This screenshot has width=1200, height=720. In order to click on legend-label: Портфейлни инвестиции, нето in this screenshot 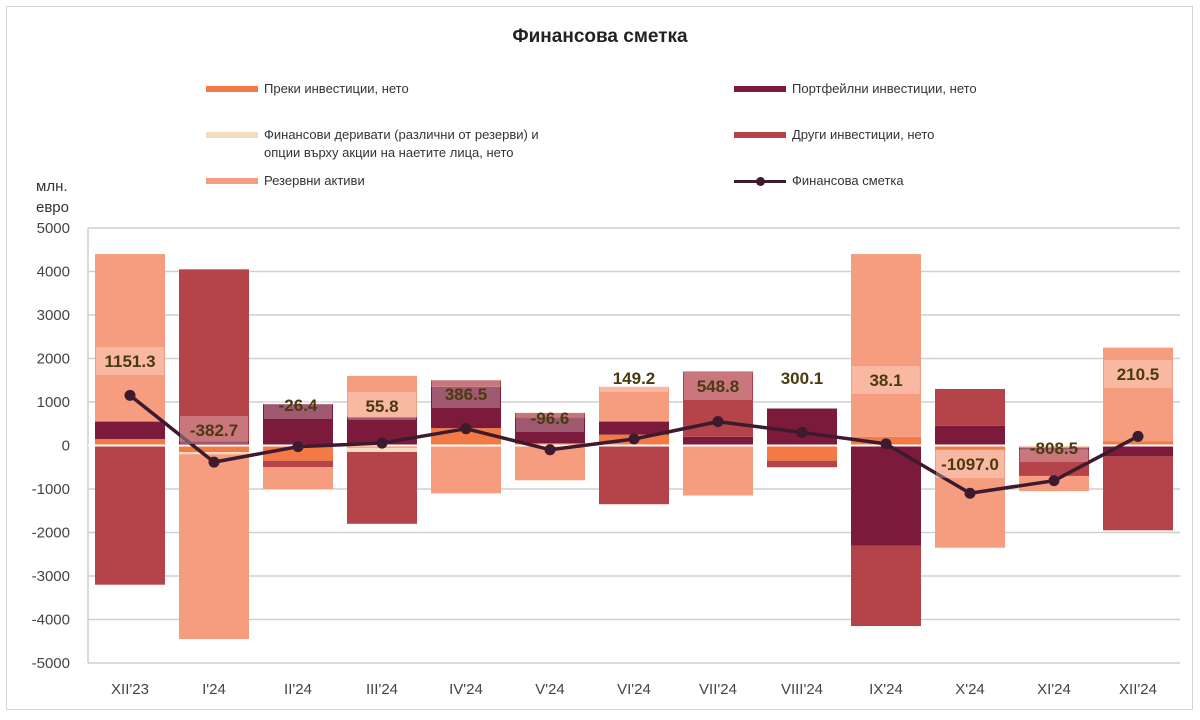, I will do `click(884, 88)`.